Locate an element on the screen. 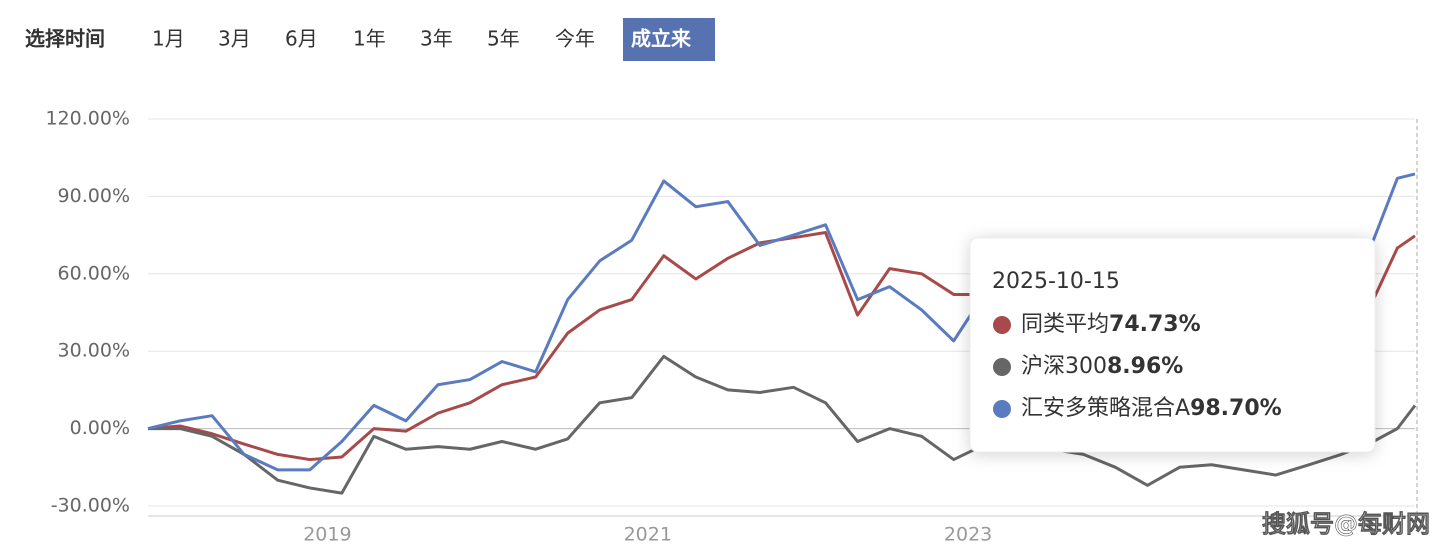  watermark: 搜狐号@每财网 is located at coordinates (1346, 524).